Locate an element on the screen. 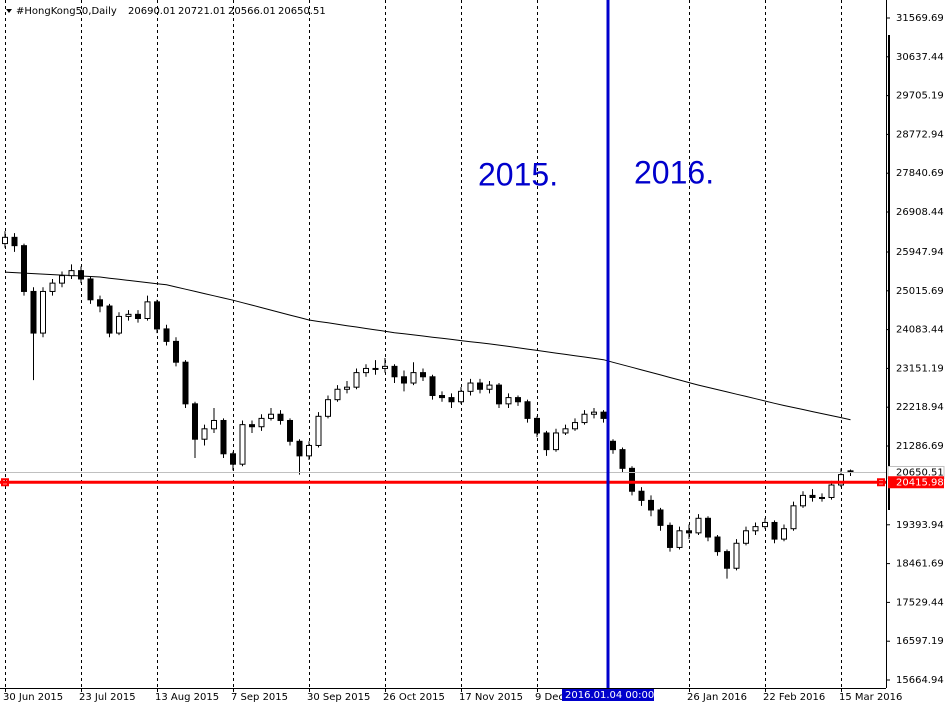 This screenshot has height=712, width=945. header-value: 20690.01 is located at coordinates (152, 11).